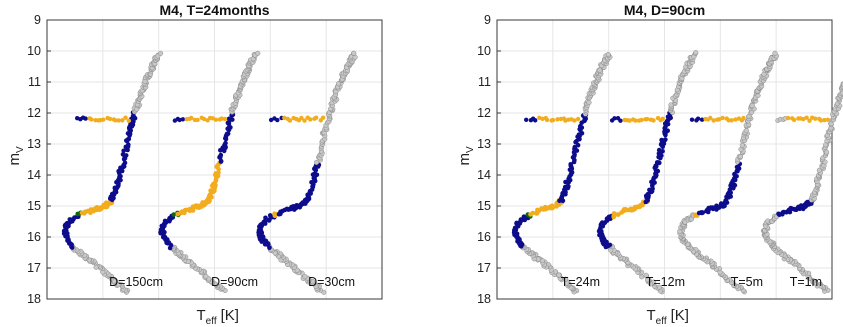 The image size is (843, 327). Describe the element at coordinates (484, 113) in the screenshot. I see `y-tick-label: 12` at that location.